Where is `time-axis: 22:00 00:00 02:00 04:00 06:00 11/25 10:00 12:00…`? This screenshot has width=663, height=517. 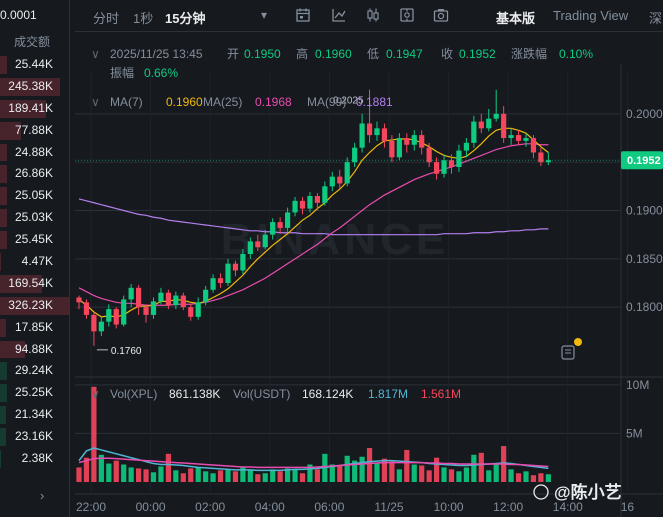 time-axis: 22:00 00:00 02:00 04:00 06:00 11/25 10:00 12:00… is located at coordinates (355, 507).